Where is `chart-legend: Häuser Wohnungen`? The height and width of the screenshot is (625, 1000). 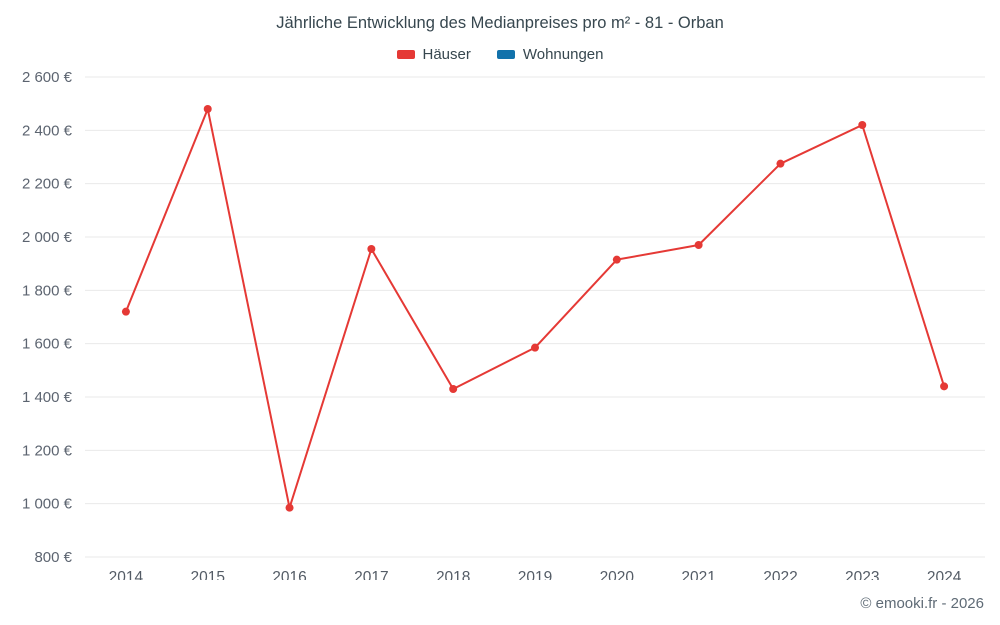
chart-legend: Häuser Wohnungen is located at coordinates (500, 54).